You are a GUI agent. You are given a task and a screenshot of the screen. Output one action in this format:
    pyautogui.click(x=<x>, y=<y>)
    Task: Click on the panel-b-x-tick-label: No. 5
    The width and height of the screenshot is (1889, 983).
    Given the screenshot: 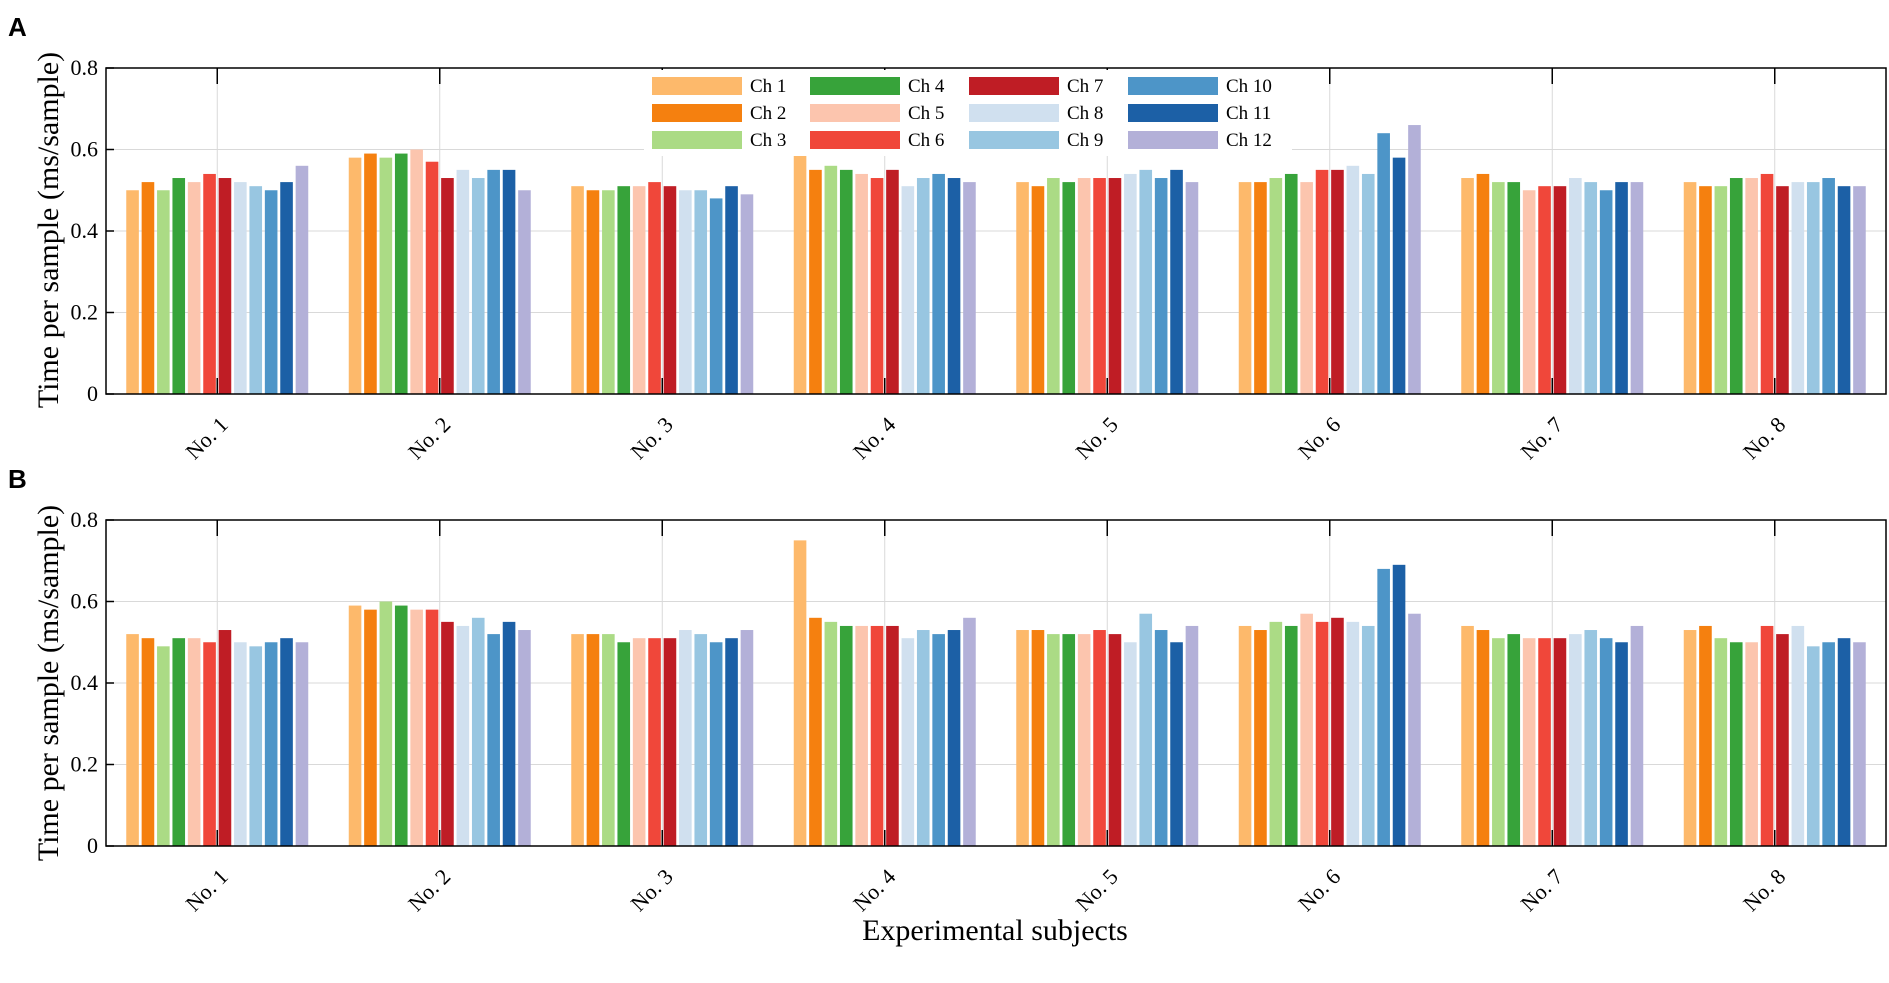 What is the action you would take?
    pyautogui.click(x=1097, y=890)
    